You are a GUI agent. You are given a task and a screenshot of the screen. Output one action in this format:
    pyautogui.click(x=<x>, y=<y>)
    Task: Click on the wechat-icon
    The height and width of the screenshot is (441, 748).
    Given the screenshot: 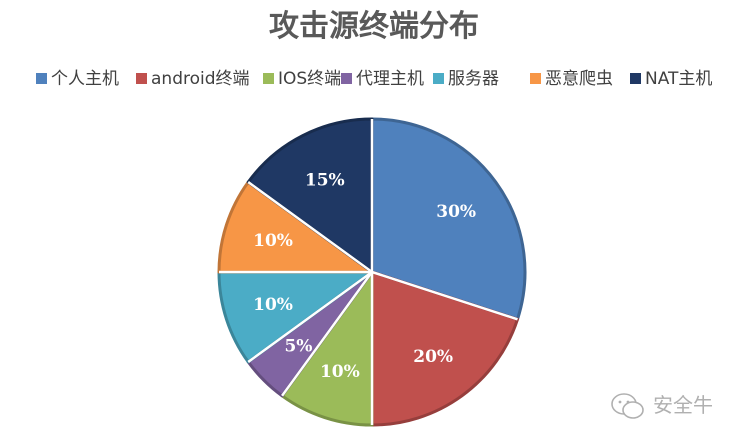 What is the action you would take?
    pyautogui.click(x=627, y=406)
    